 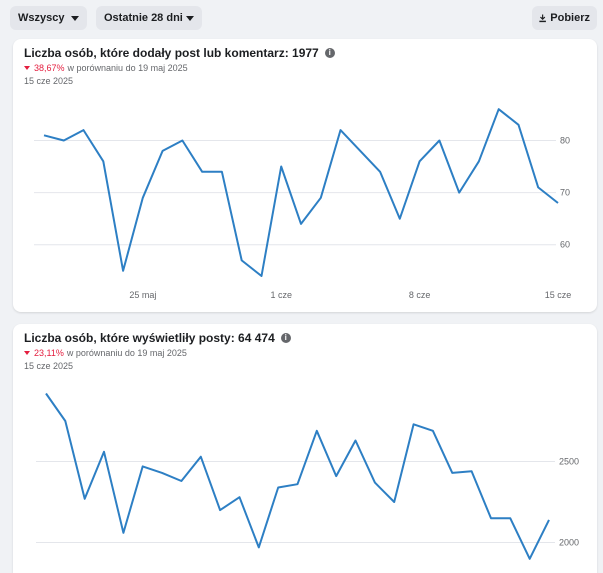 What do you see at coordinates (565, 193) in the screenshot?
I see `y-tick-label: 70` at bounding box center [565, 193].